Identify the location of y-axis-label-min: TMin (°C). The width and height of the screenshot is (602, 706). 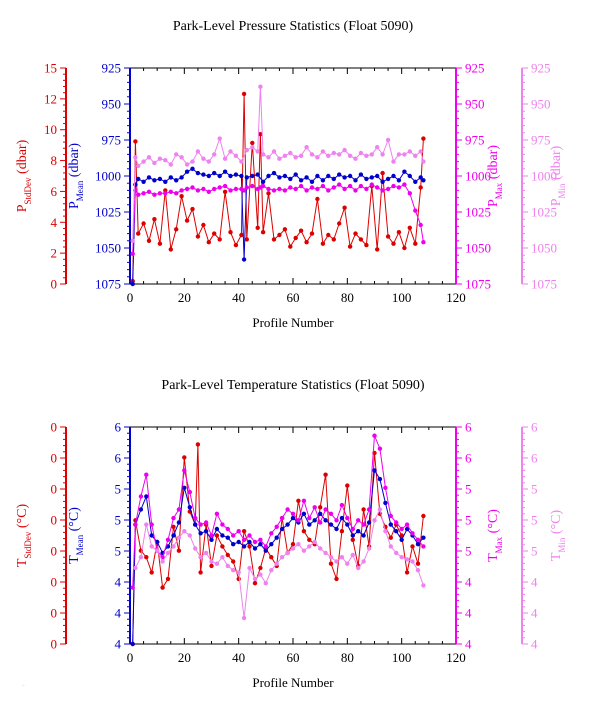
(558, 535).